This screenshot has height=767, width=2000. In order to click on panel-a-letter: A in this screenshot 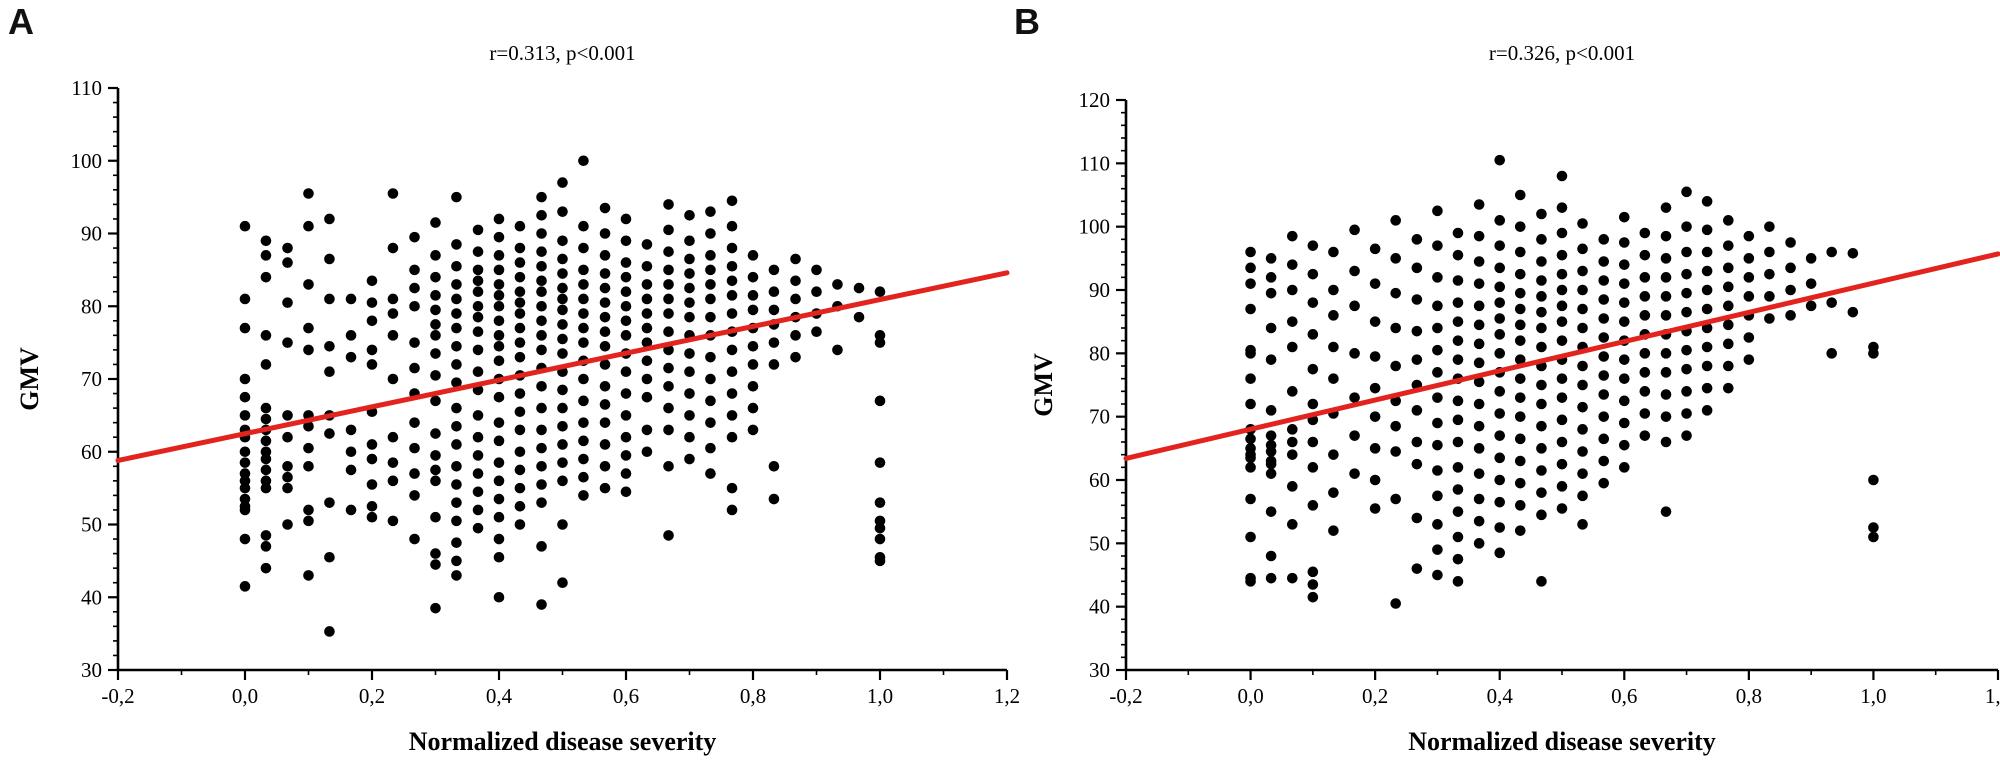, I will do `click(21, 21)`.